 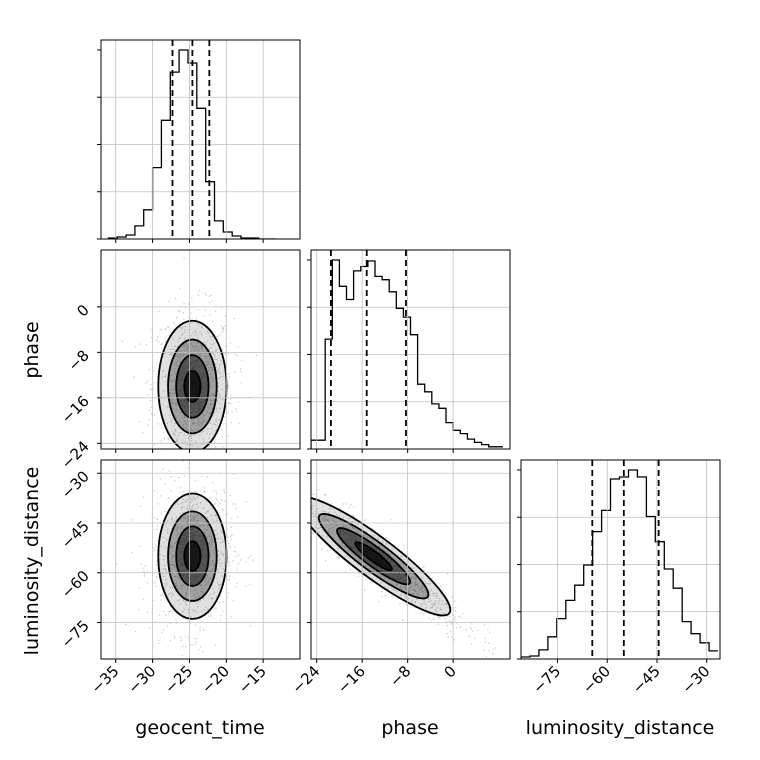 I want to click on density-phase-vs-luminosity-distance, so click(x=409, y=561).